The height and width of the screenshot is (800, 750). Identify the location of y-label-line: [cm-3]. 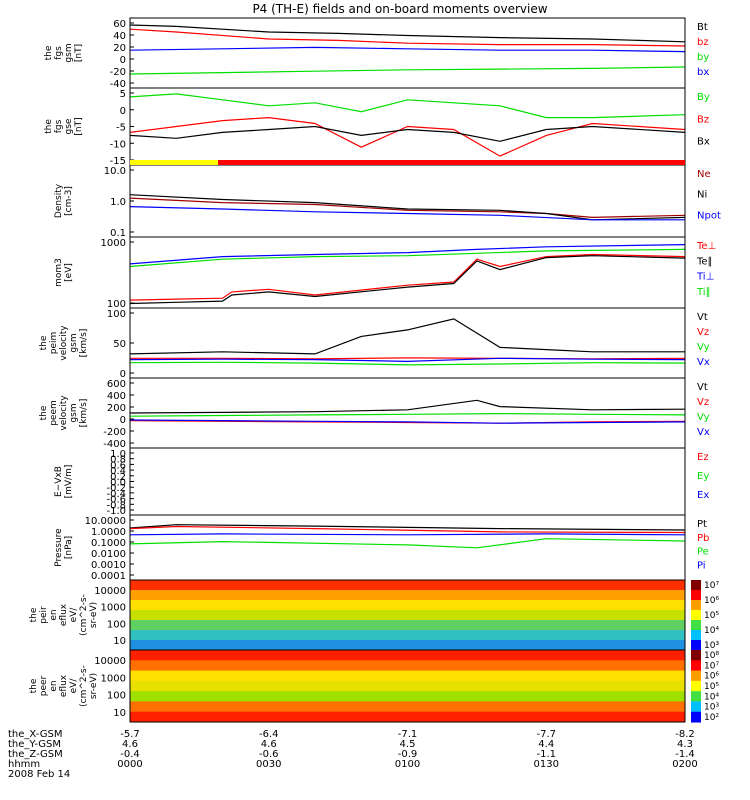
(69, 201).